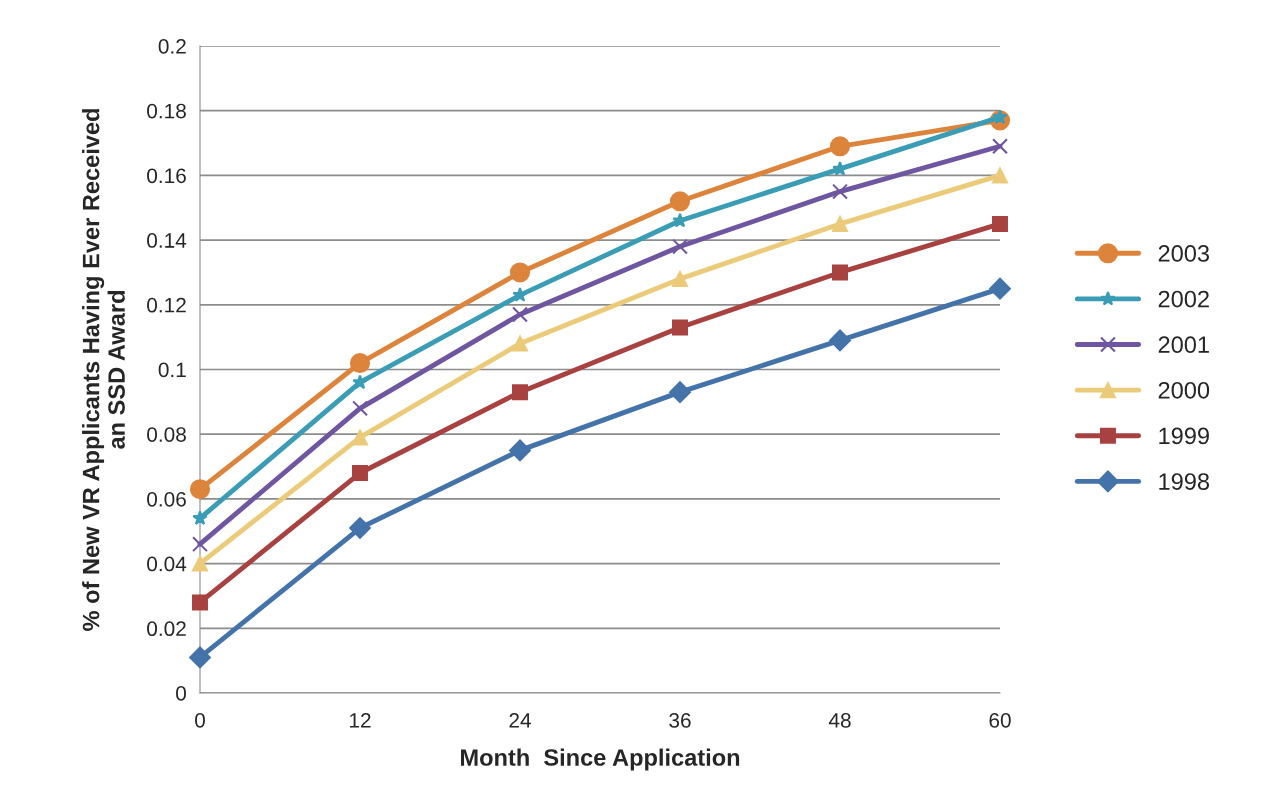 The width and height of the screenshot is (1273, 796). What do you see at coordinates (166, 434) in the screenshot?
I see `y-tick-label: 0.08` at bounding box center [166, 434].